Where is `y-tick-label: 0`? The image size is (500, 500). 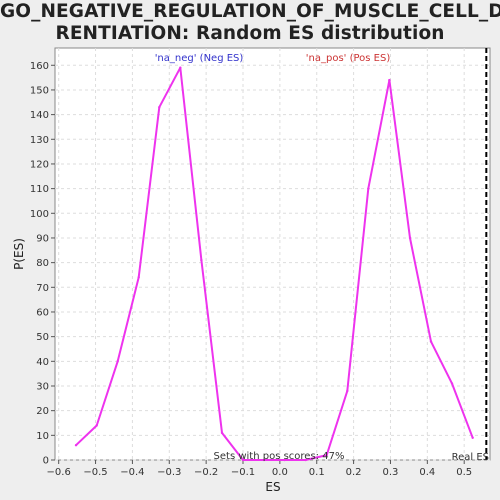
y-tick-label: 0 is located at coordinates (46, 461).